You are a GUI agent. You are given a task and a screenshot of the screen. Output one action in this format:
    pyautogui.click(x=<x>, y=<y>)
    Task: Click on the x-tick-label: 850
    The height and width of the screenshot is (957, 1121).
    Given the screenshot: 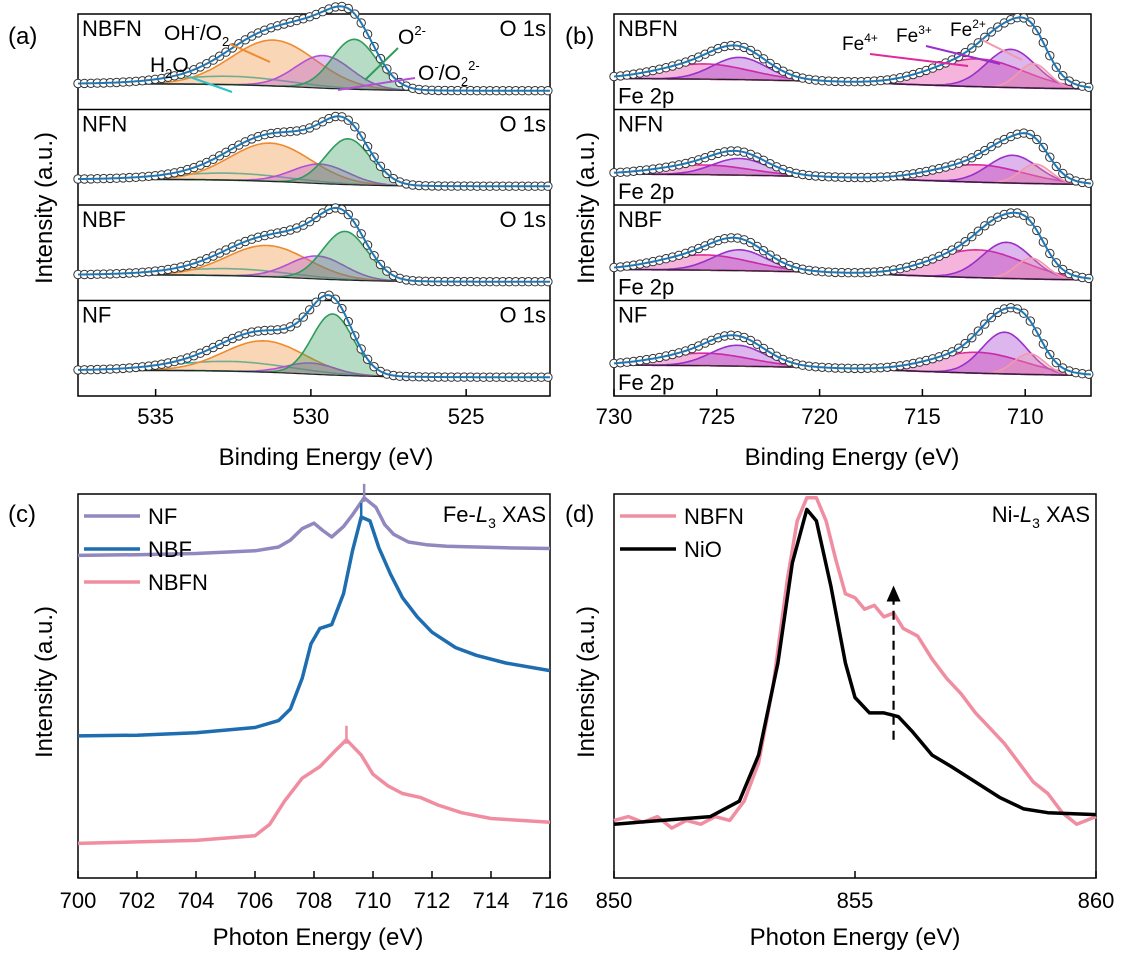 What is the action you would take?
    pyautogui.click(x=614, y=900)
    